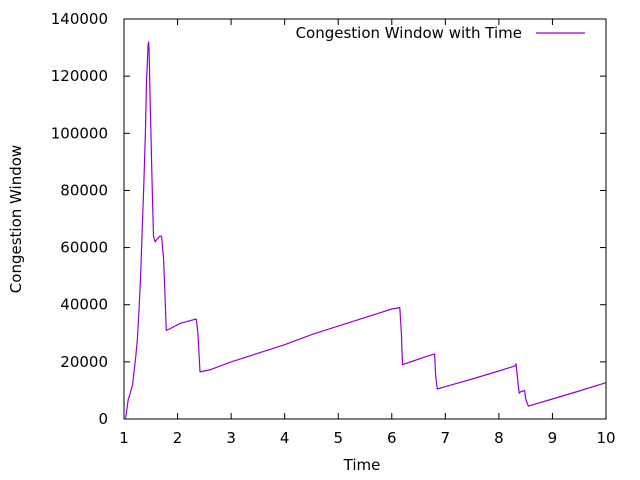 This screenshot has height=480, width=640. I want to click on legend: Congestion Window with Time, so click(440, 33).